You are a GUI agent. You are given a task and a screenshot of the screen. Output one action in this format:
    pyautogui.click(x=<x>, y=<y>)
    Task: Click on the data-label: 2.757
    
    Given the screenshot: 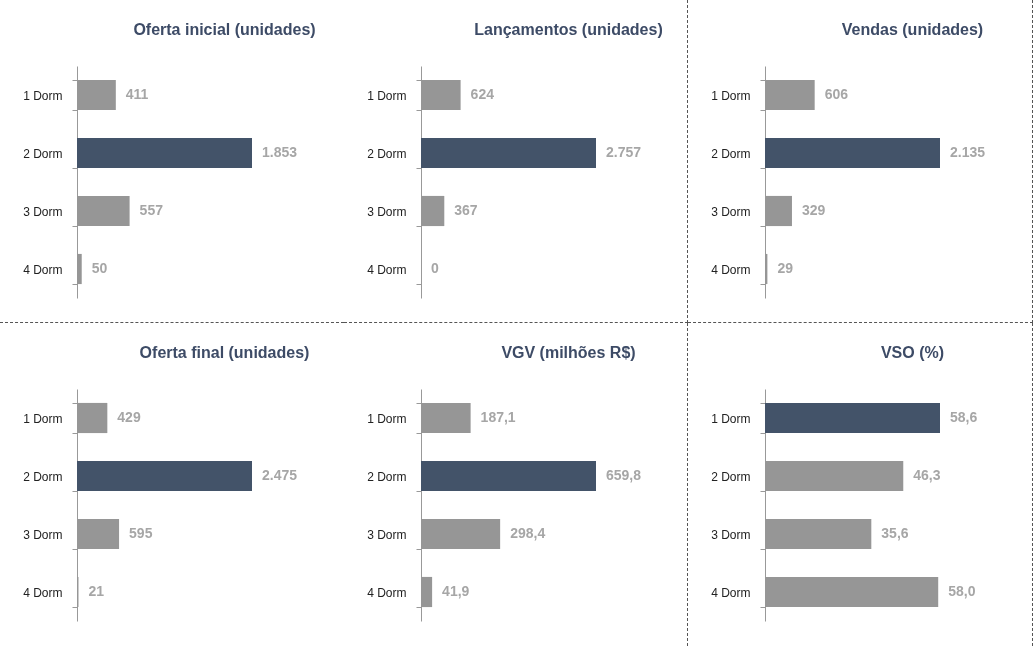 What is the action you would take?
    pyautogui.click(x=624, y=152)
    